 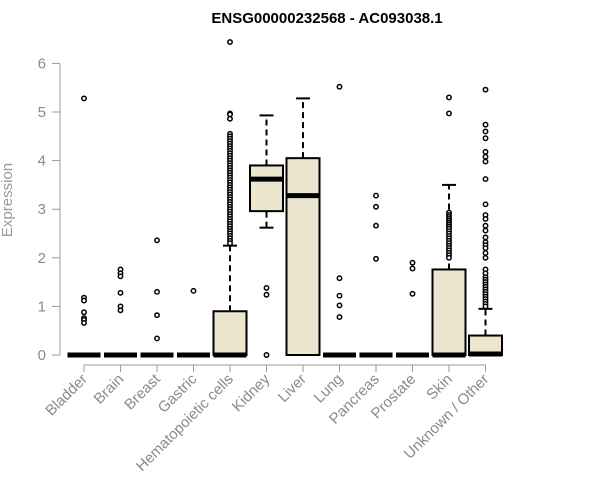 What do you see at coordinates (326, 18) in the screenshot?
I see `chart-title: ENSG00000232568 - AC093038.1` at bounding box center [326, 18].